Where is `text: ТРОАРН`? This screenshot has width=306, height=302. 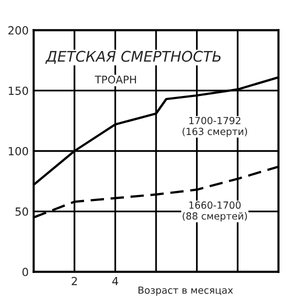
text: ТРОАРН is located at coordinates (115, 80).